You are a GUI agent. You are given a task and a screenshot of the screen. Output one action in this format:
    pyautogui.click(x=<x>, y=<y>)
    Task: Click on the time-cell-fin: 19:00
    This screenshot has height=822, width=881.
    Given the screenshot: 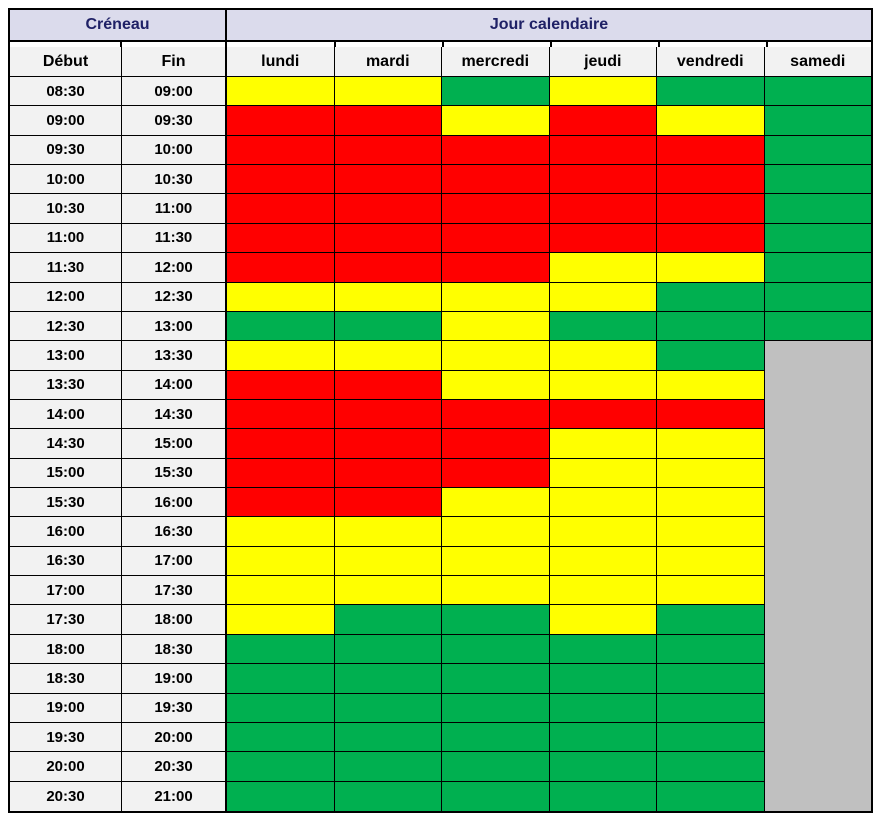 What is the action you would take?
    pyautogui.click(x=174, y=679)
    